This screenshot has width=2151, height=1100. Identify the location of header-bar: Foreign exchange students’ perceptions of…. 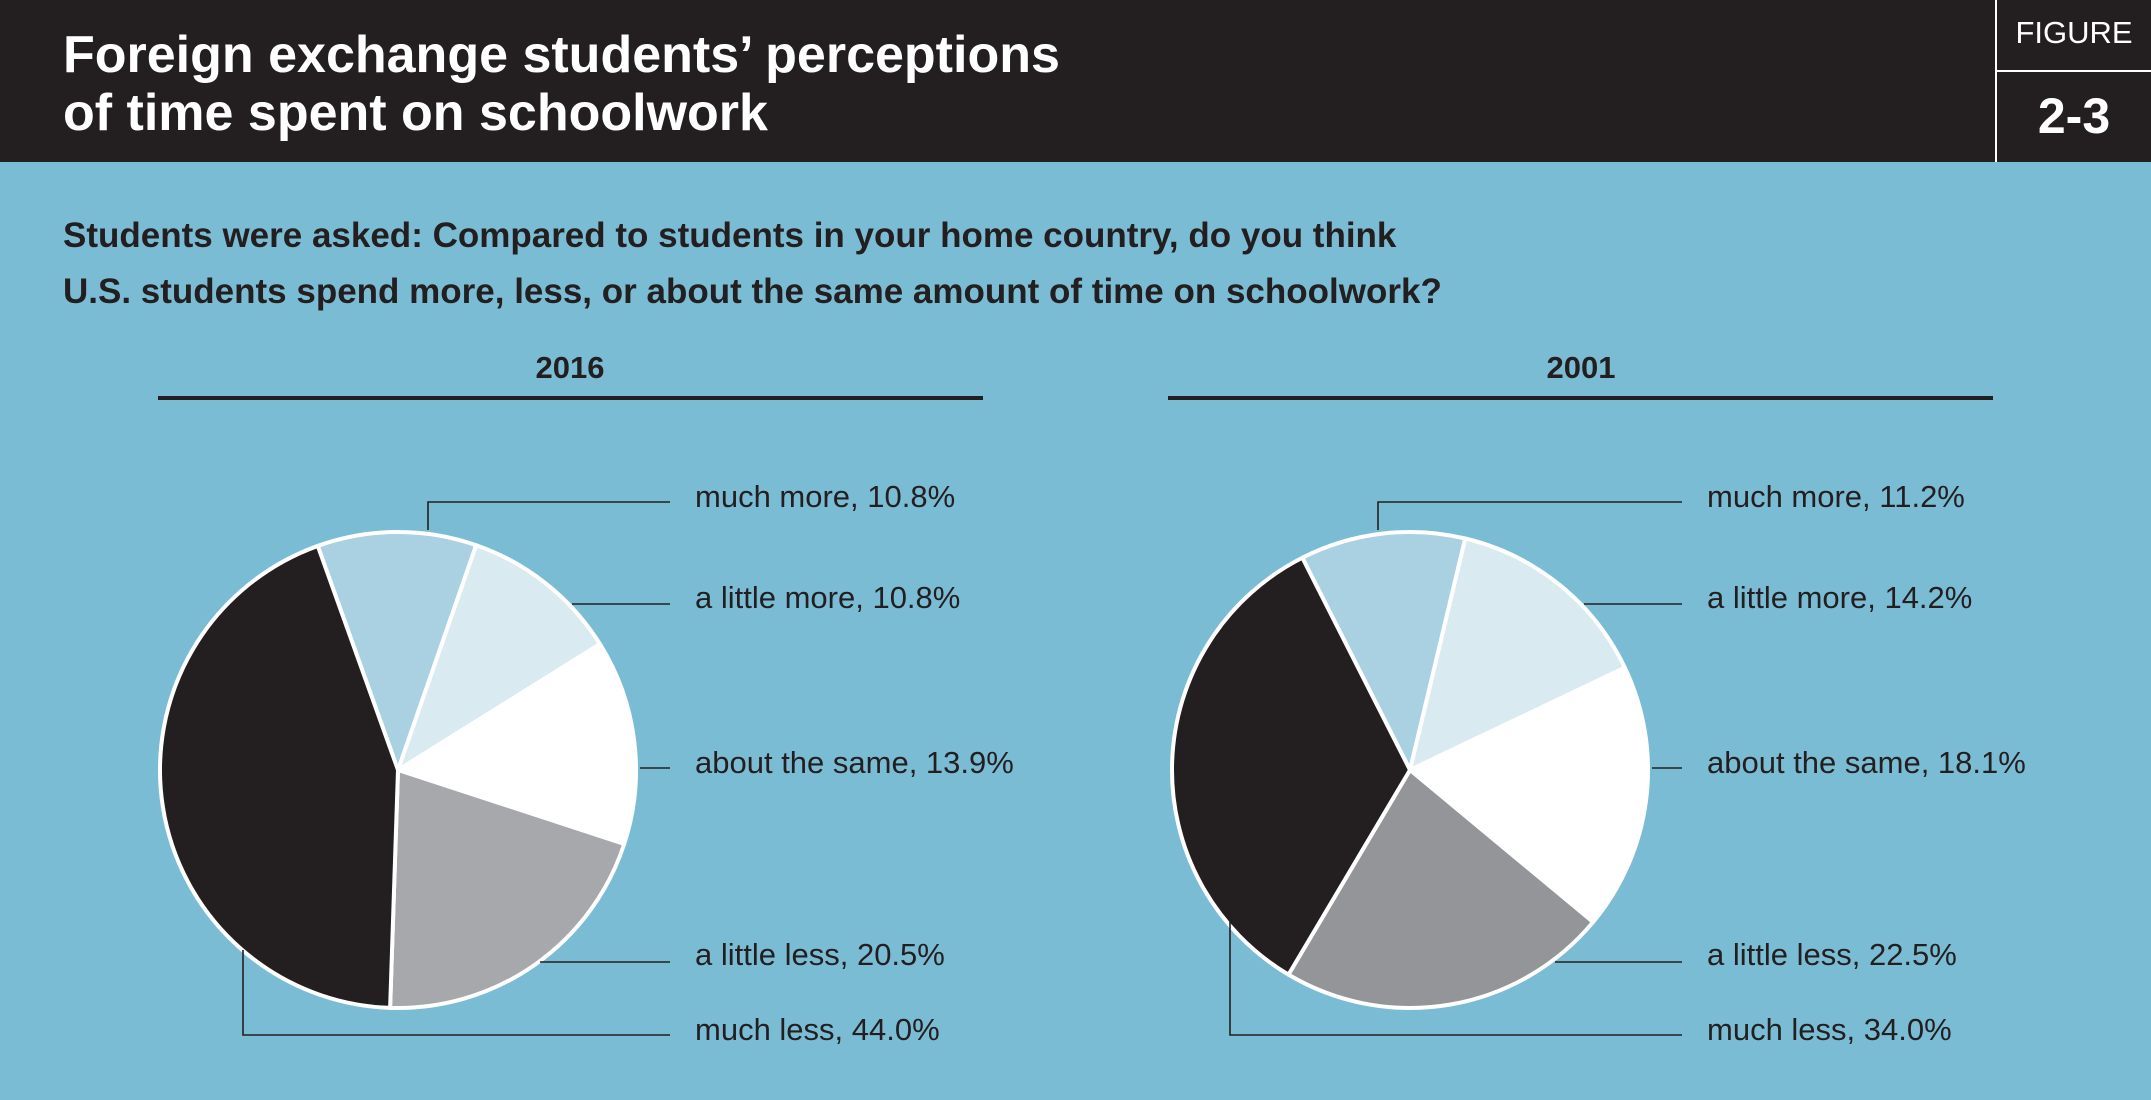
(1075, 81).